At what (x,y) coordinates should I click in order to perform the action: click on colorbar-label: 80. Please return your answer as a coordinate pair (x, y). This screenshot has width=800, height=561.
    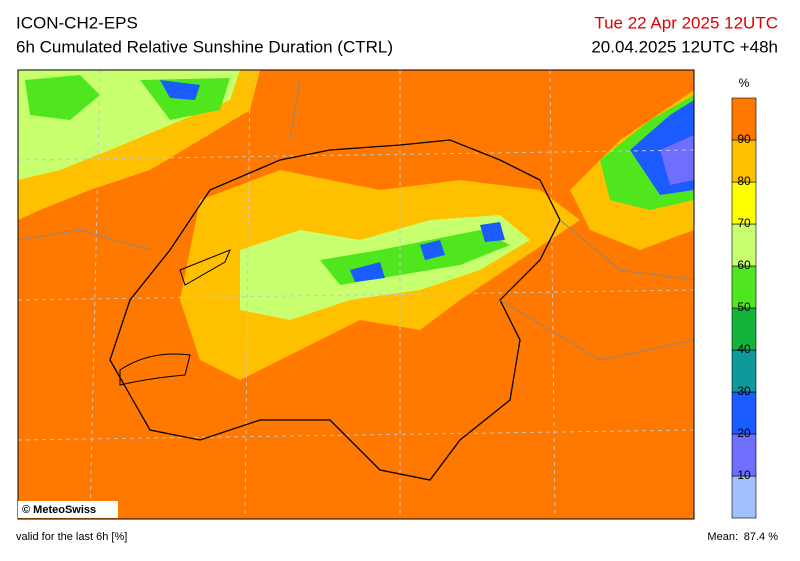
    Looking at the image, I should click on (744, 181).